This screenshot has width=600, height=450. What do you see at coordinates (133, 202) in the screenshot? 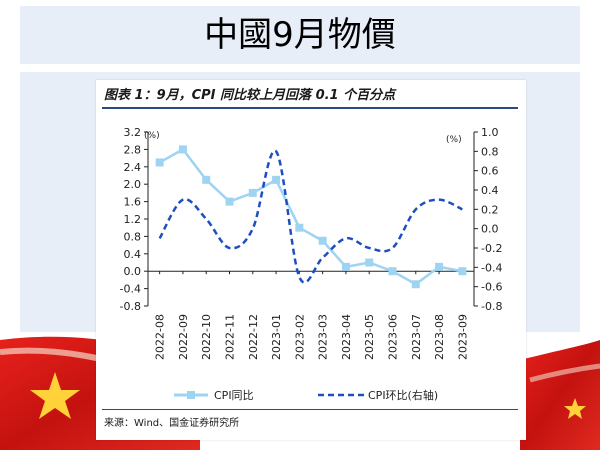
I see `left-tick-label: 1.6` at bounding box center [133, 202].